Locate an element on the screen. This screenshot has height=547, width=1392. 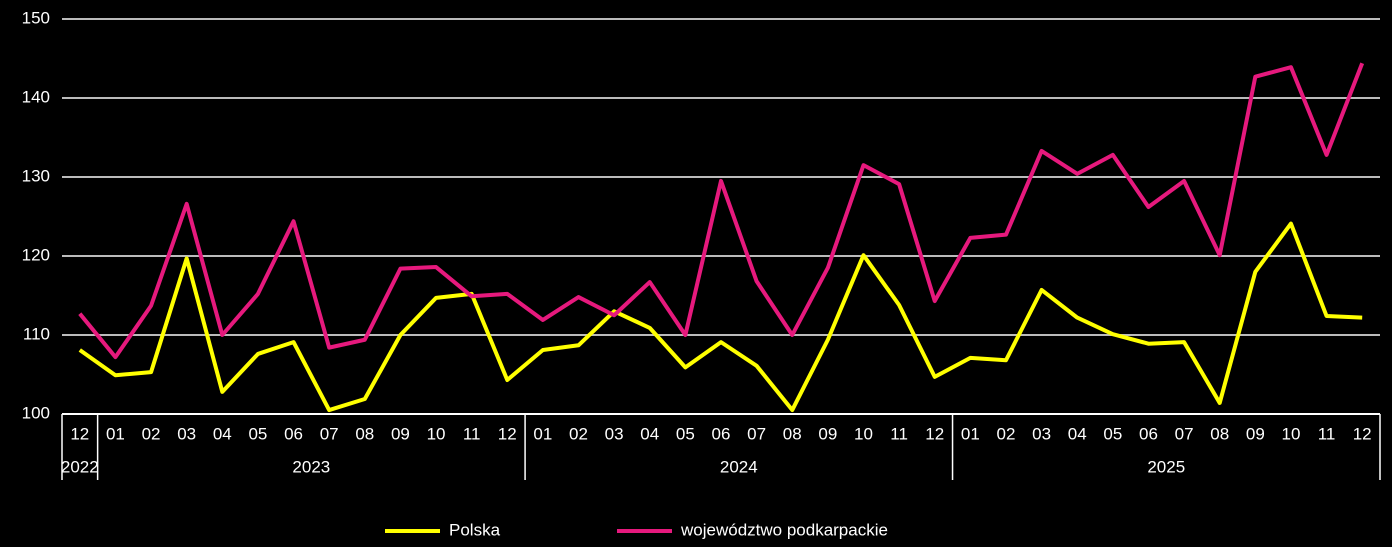
y-tick-label: 100 is located at coordinates (36, 412).